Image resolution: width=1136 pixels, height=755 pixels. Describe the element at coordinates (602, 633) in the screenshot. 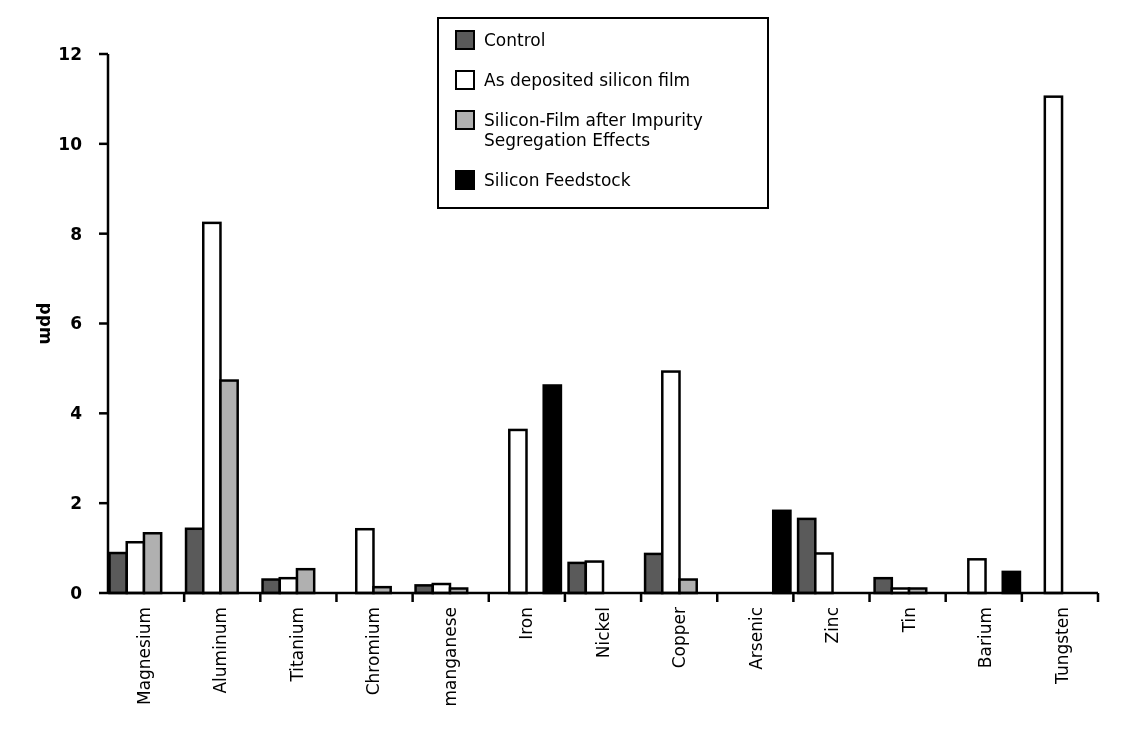

I see `x-tick-label: Nickel` at that location.